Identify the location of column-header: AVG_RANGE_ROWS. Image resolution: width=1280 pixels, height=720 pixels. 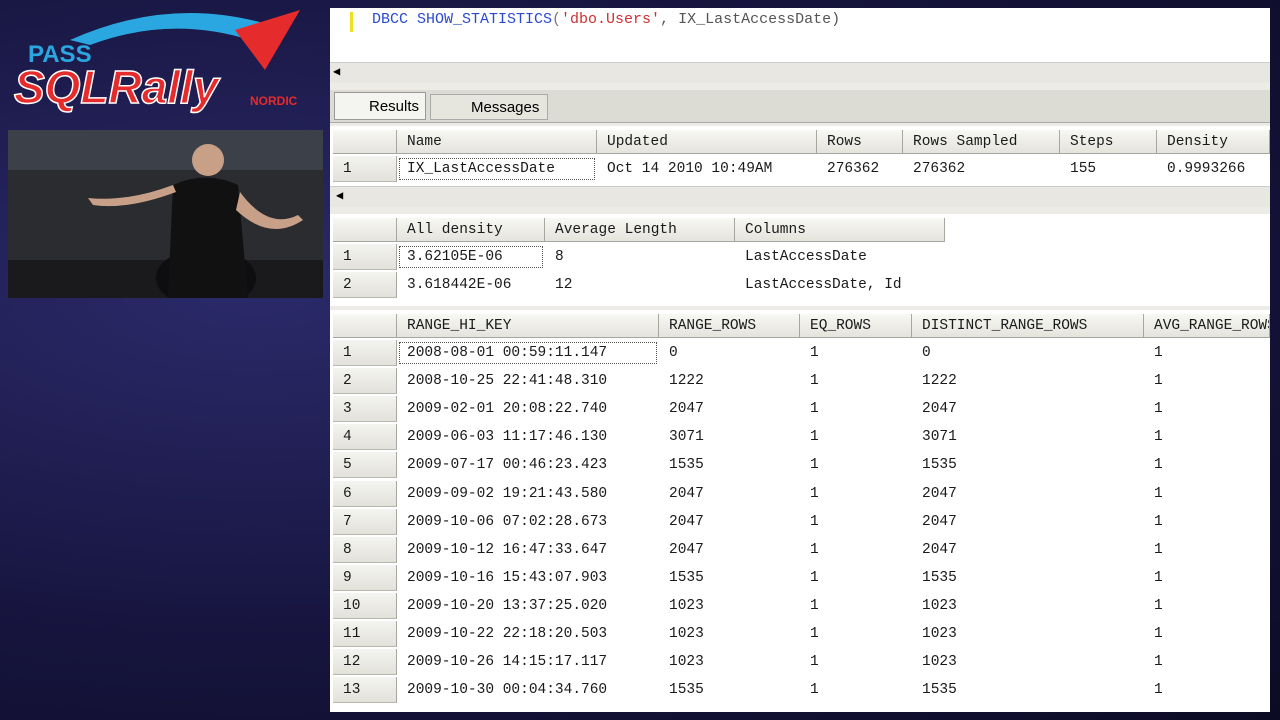
(1207, 326).